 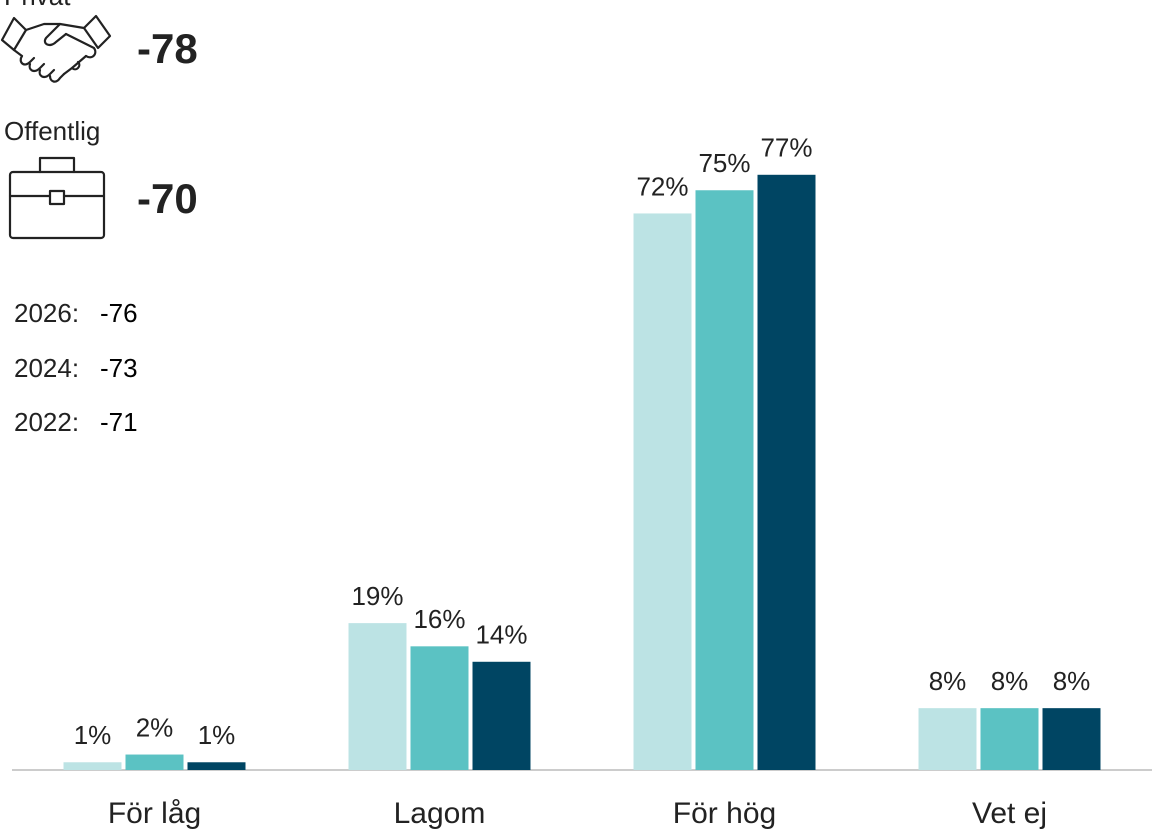 I want to click on history-label: 2022:, so click(x=46, y=422).